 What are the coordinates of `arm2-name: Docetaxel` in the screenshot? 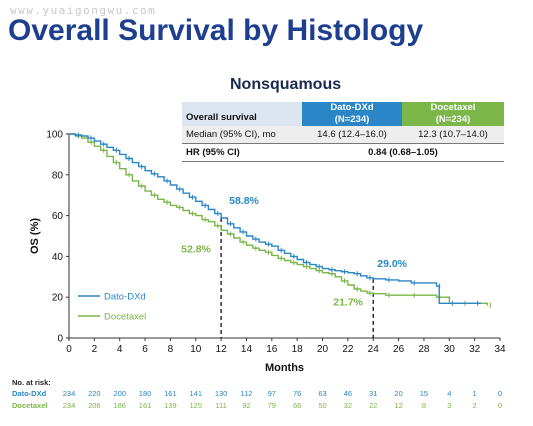 It's located at (453, 107).